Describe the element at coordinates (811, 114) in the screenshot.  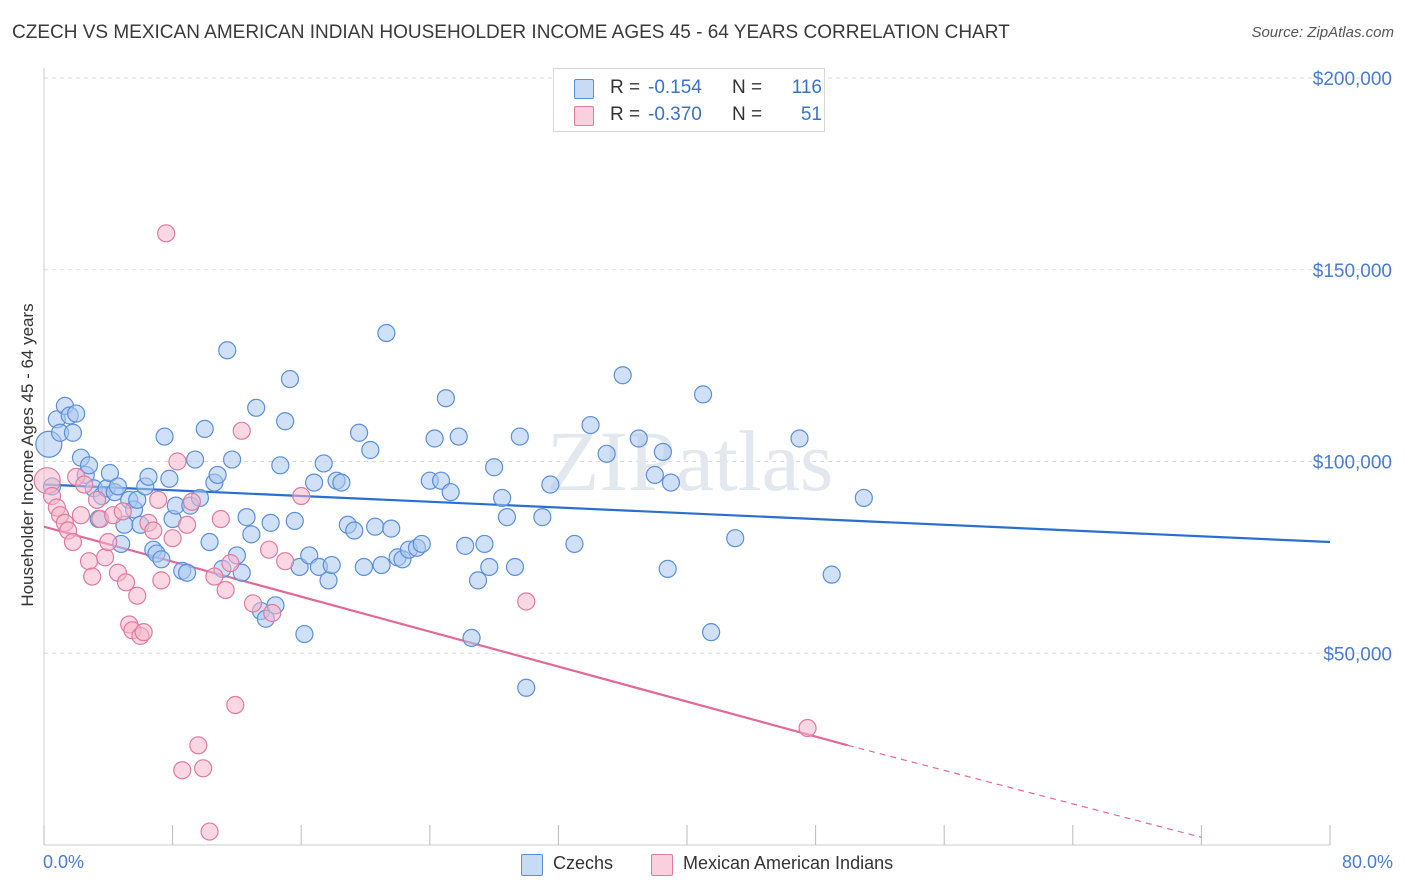
I see `legend-n-value: 51` at that location.